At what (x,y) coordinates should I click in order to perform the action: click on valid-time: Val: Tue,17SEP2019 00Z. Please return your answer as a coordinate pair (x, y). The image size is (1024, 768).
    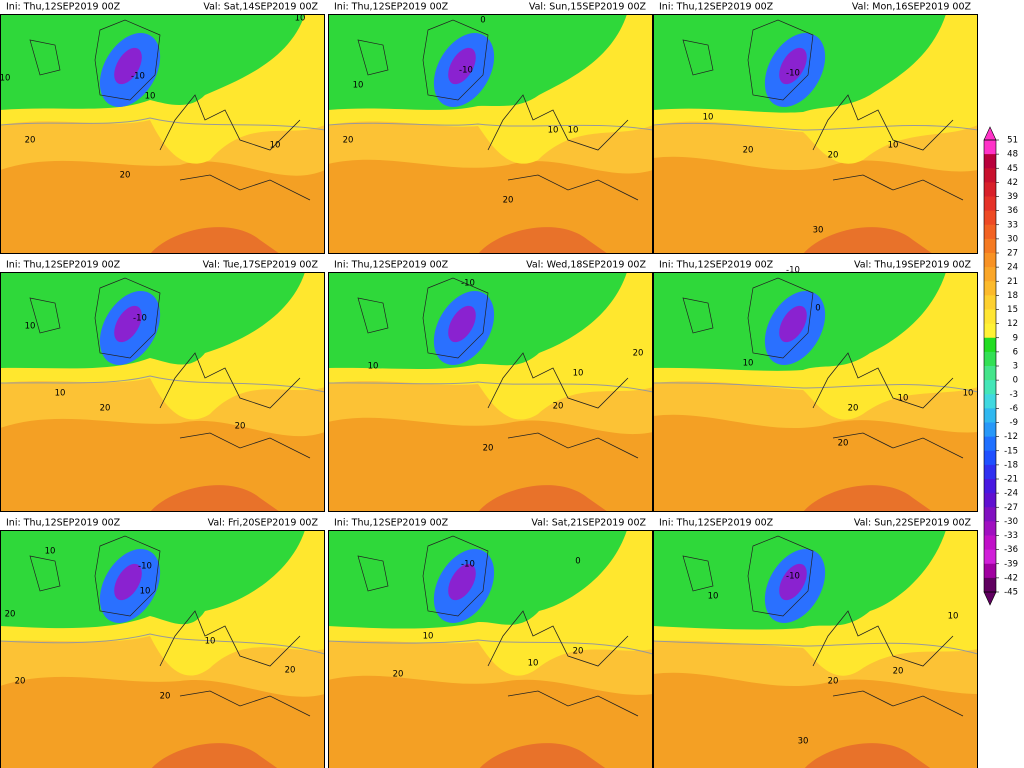
    Looking at the image, I should click on (261, 265).